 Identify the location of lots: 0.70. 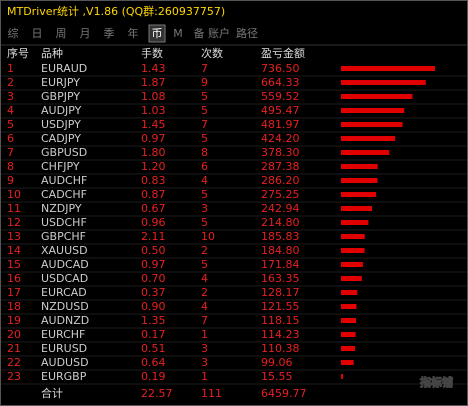
(153, 278).